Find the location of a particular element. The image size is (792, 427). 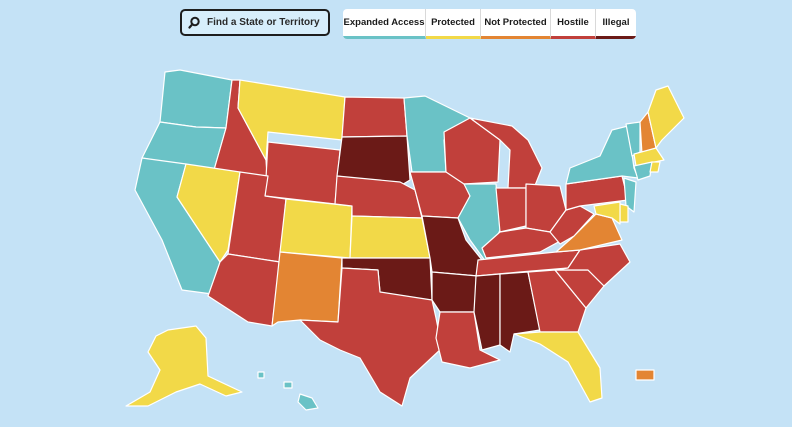

state-rhode-island is located at coordinates (655, 167).